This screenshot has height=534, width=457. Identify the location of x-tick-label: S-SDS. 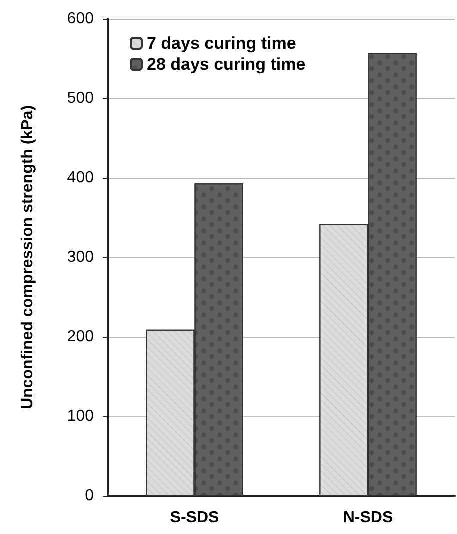
(195, 518).